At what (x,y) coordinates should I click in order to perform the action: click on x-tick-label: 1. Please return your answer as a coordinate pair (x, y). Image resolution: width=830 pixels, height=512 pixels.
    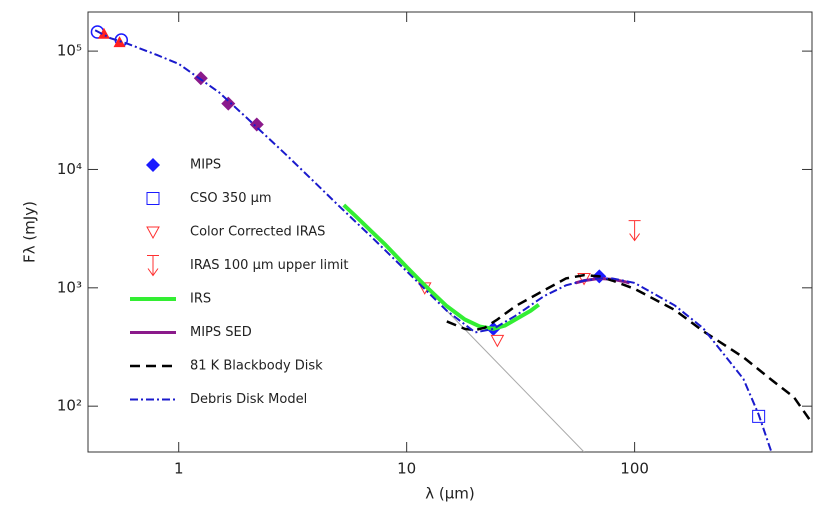
    Looking at the image, I should click on (179, 469).